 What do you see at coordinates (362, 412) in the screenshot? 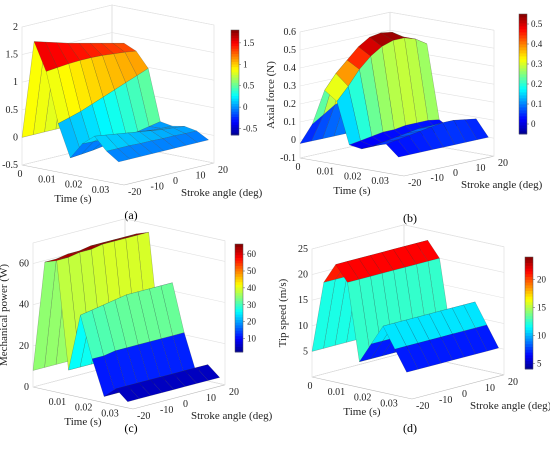
I see `x-axis-label: Time (s)` at bounding box center [362, 412].